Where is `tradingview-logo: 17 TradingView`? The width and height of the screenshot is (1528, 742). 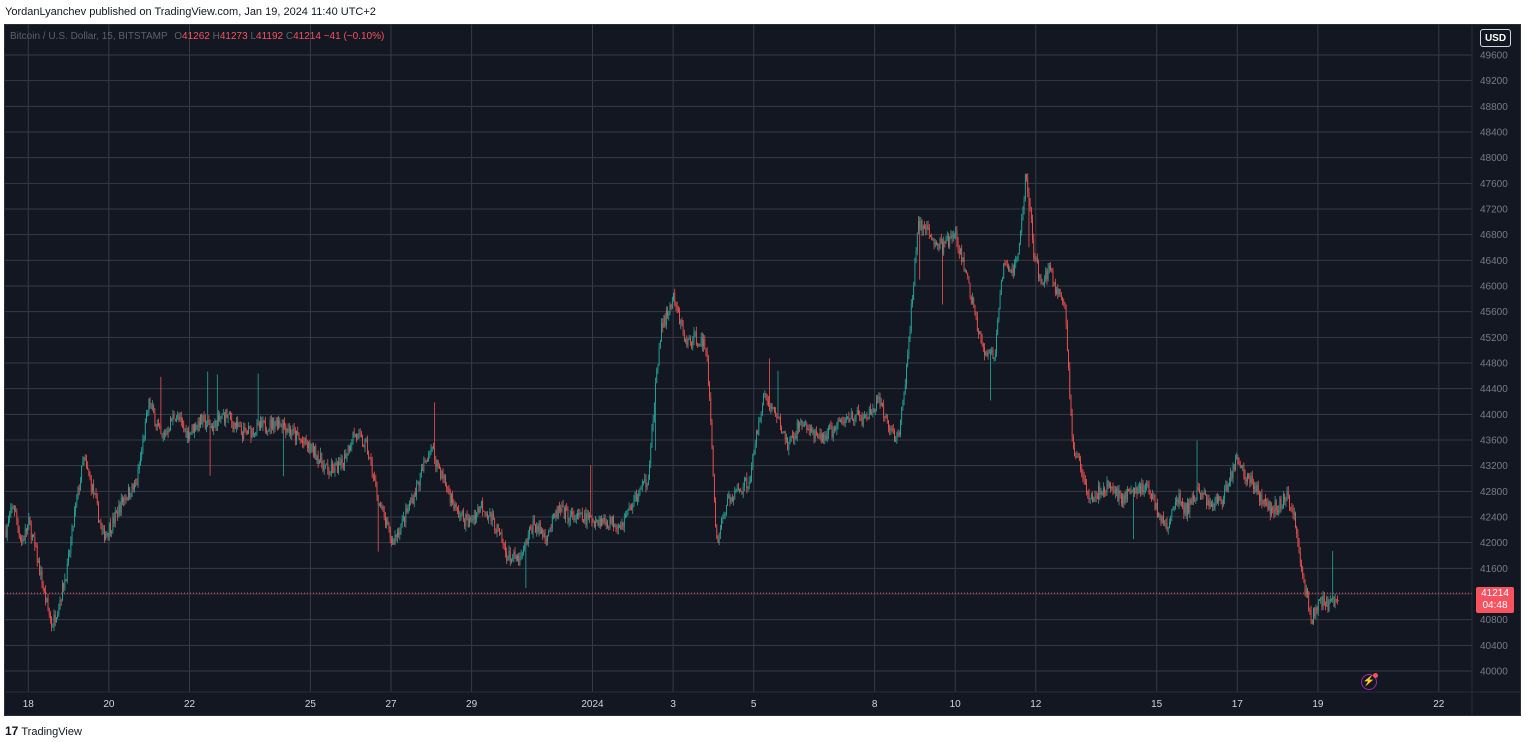
tradingview-logo: 17 TradingView is located at coordinates (43, 731).